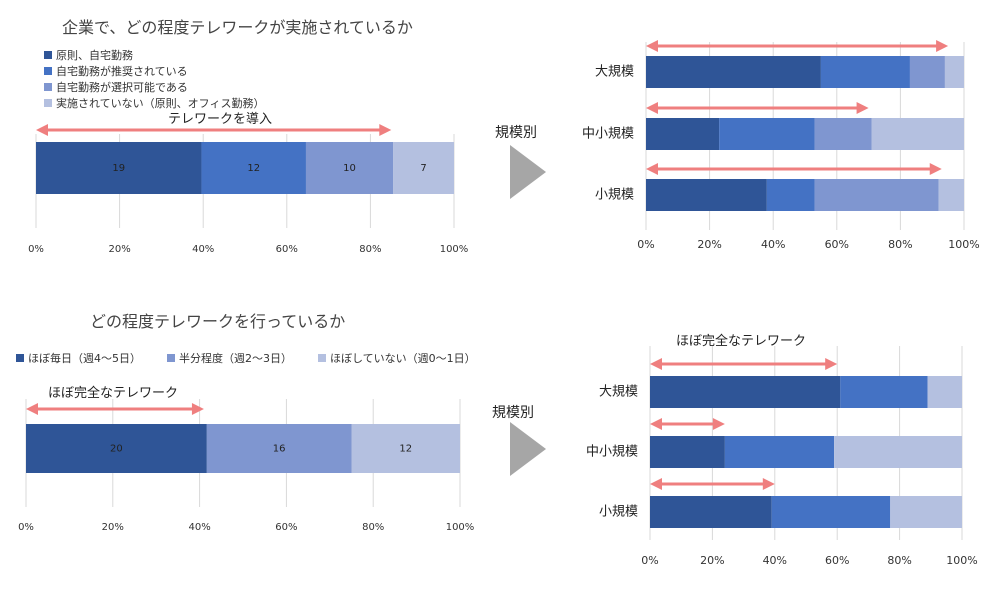 Image resolution: width=1000 pixels, height=592 pixels. What do you see at coordinates (516, 133) in the screenshot?
I see `top-by-size-label: 規模別` at bounding box center [516, 133].